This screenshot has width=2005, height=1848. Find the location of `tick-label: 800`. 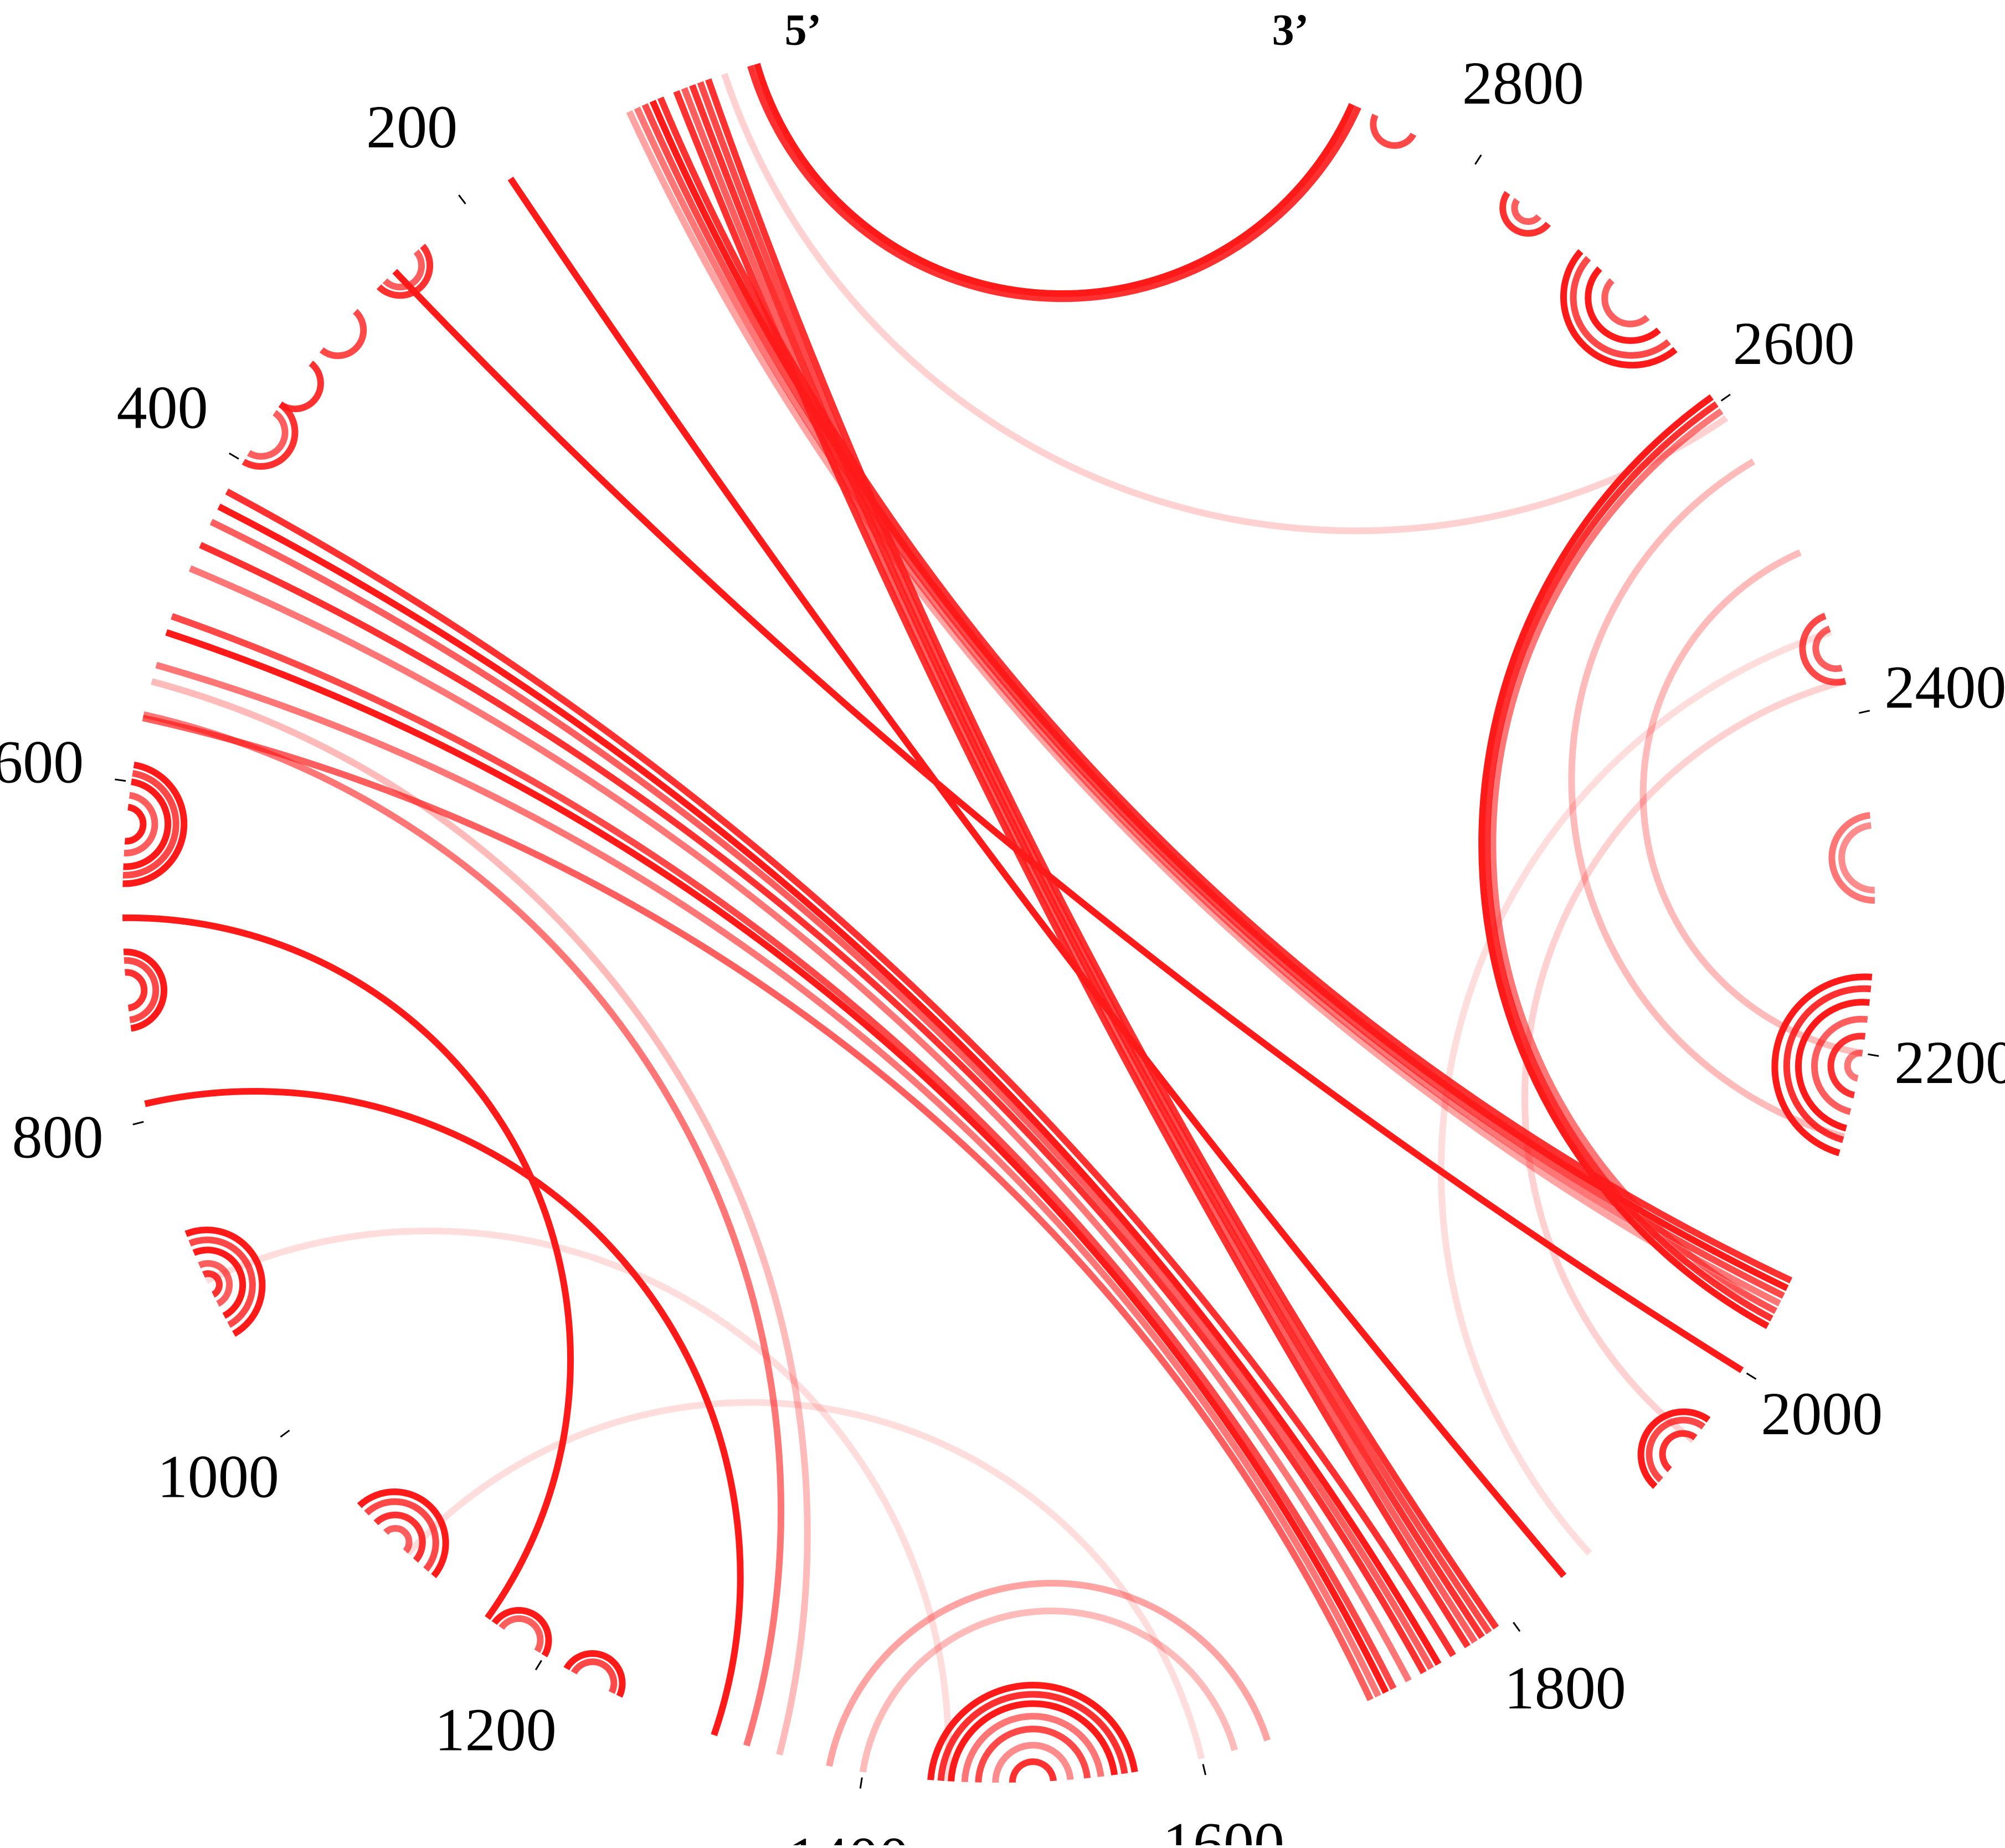

tick-label: 800 is located at coordinates (58, 1137).